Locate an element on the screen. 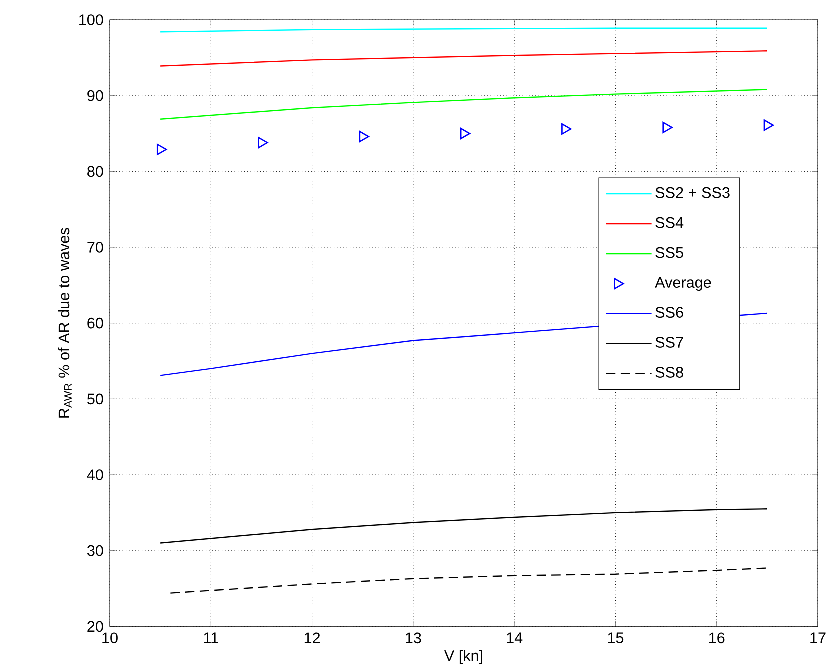  legend-label: SS5 is located at coordinates (670, 252).